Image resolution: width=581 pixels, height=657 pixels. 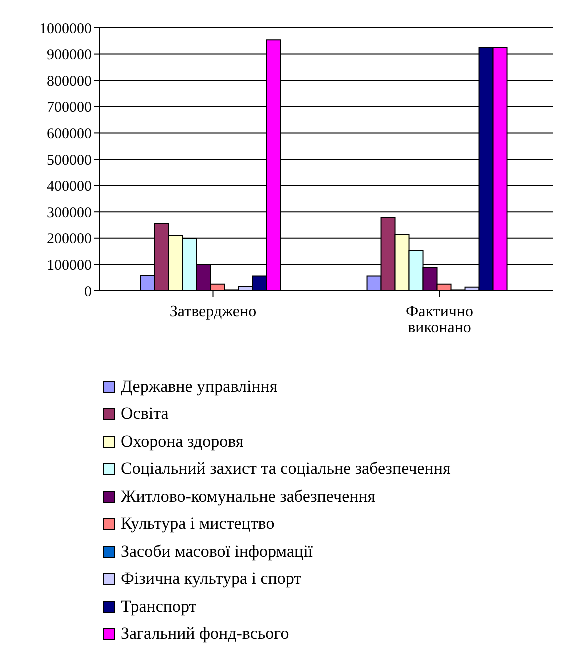 I want to click on y-tick-label: 100000, so click(x=69, y=266).